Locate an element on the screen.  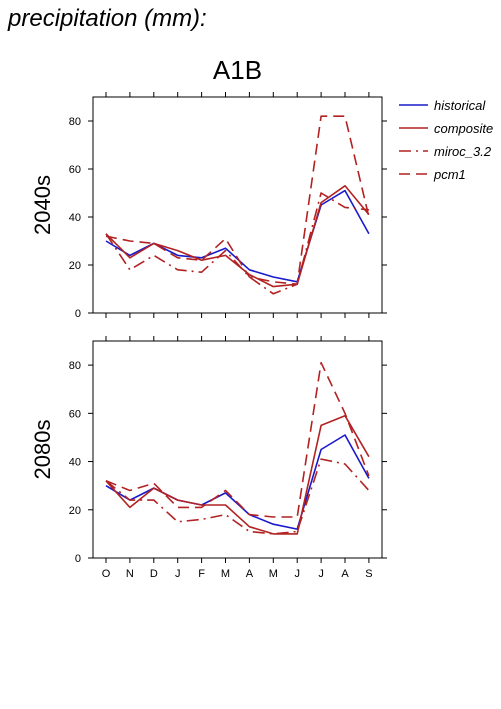
legend-label: historical is located at coordinates (460, 105).